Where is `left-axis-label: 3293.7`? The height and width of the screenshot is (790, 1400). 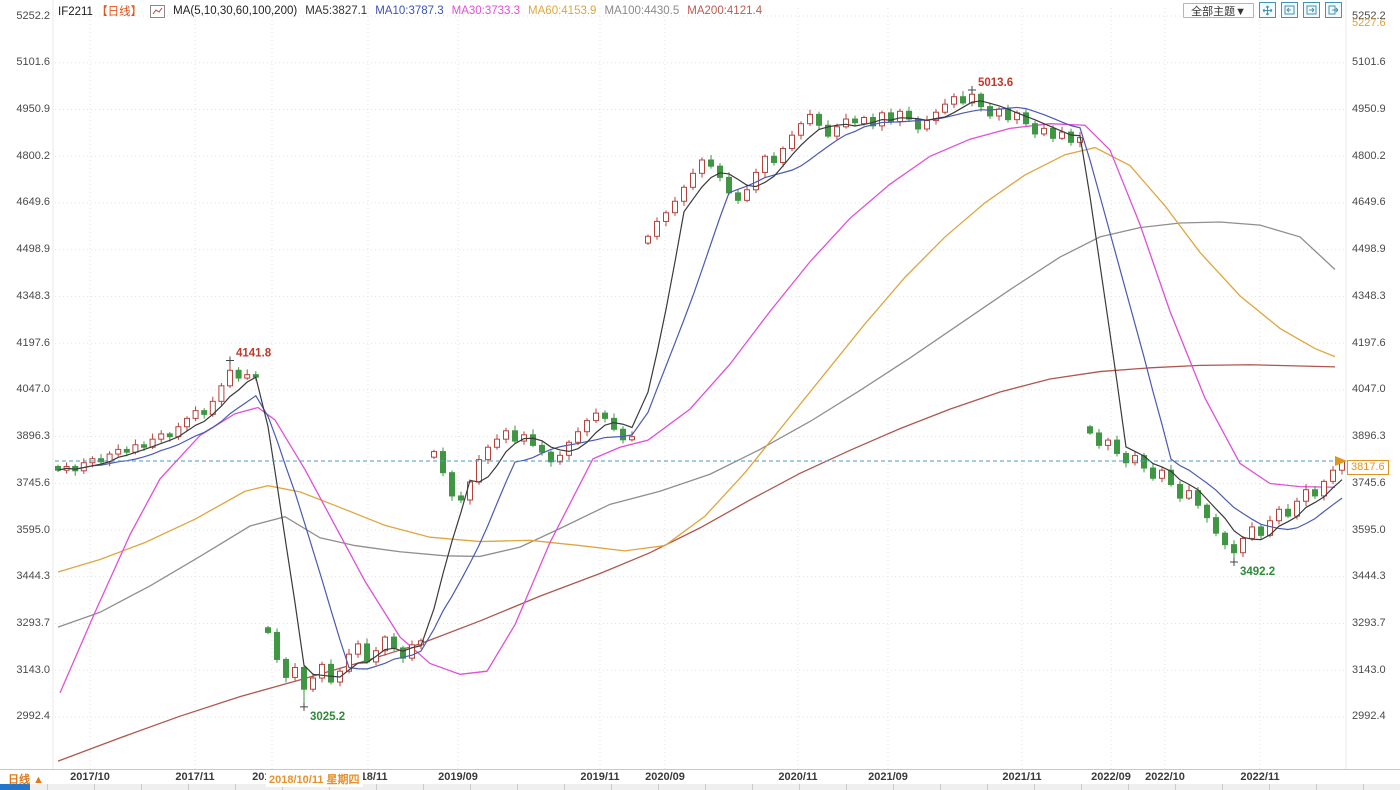
left-axis-label: 3293.7 is located at coordinates (33, 623).